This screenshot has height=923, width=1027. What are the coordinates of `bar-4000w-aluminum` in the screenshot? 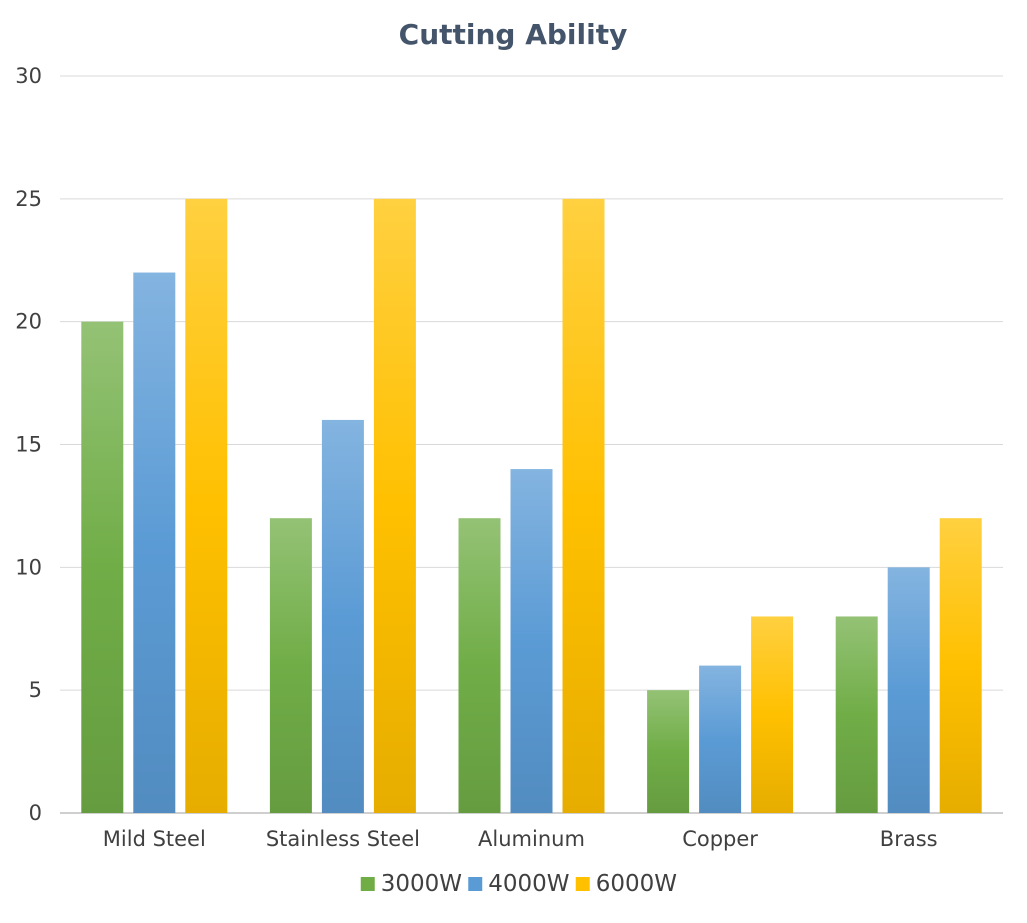 It's located at (531, 641).